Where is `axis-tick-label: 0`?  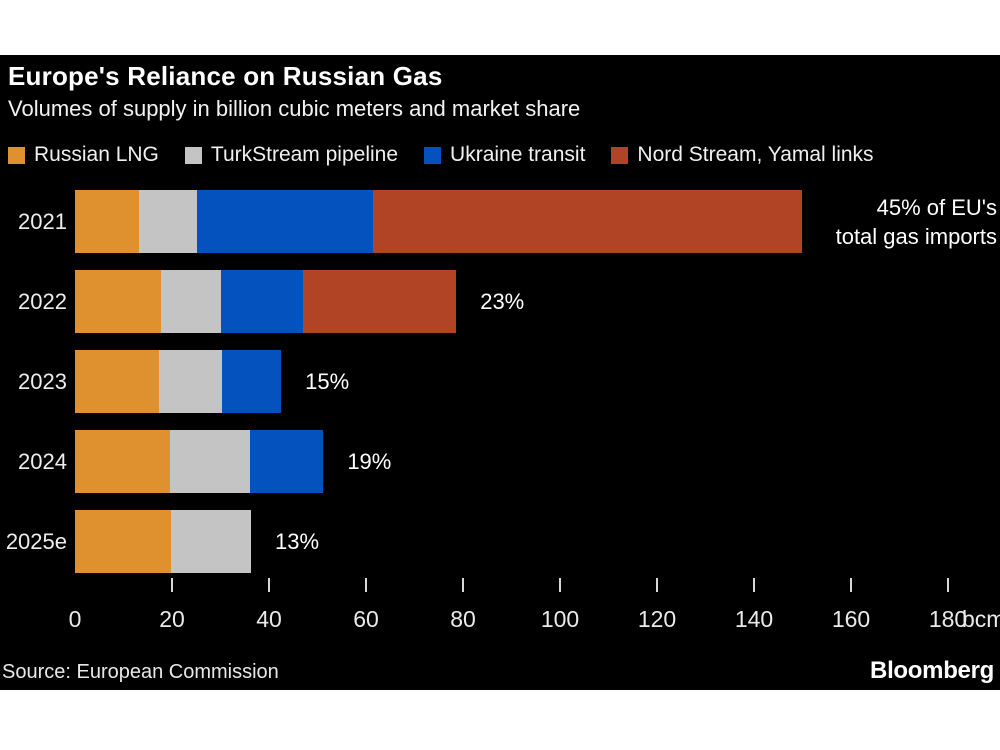
axis-tick-label: 0 is located at coordinates (75, 619).